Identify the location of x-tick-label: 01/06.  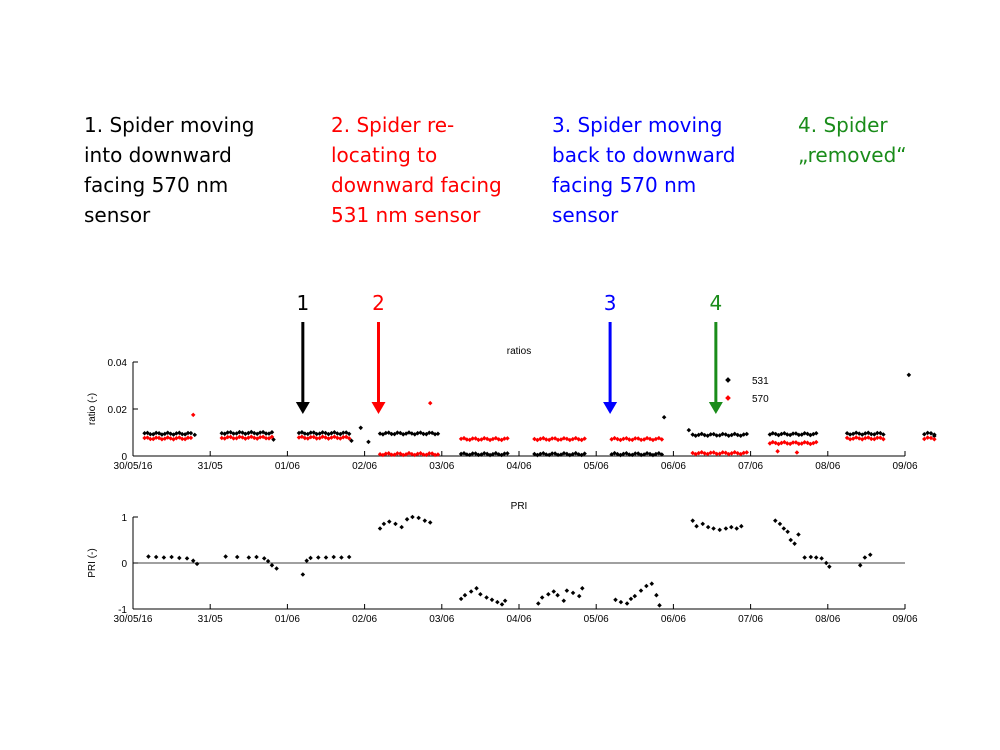
(287, 619).